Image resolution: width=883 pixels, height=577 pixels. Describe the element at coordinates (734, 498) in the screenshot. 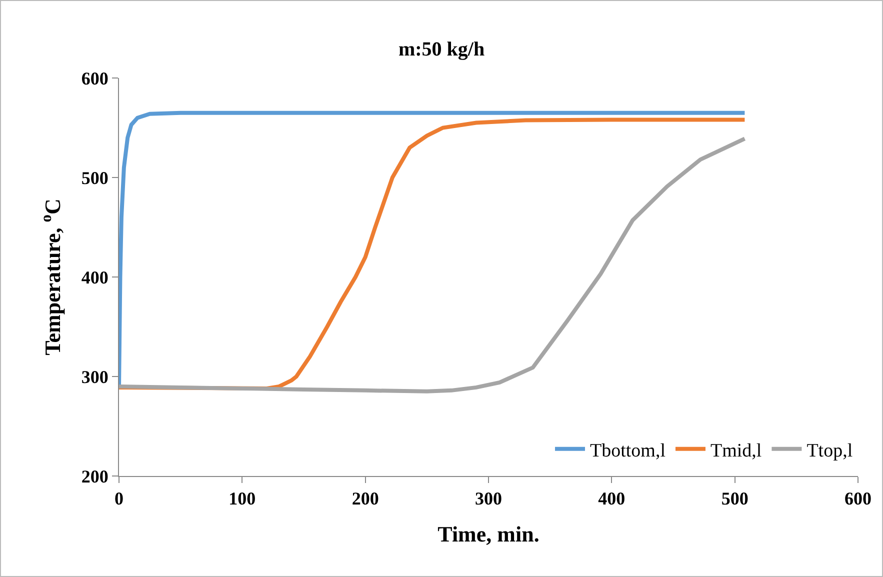

I see `x-tick-label: 500` at that location.